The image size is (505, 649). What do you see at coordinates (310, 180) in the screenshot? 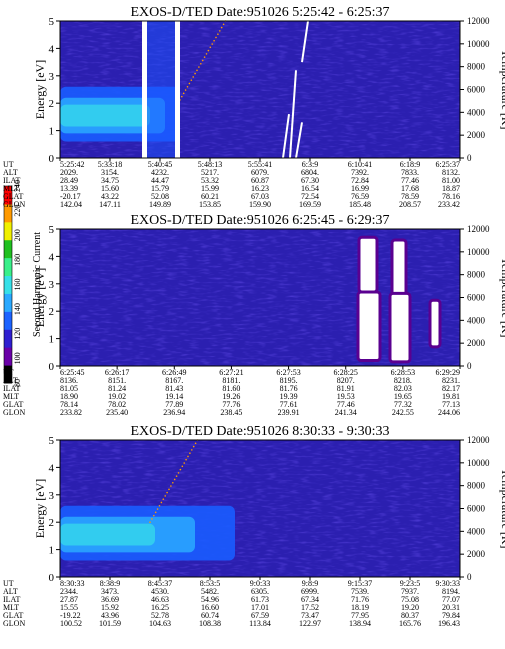
I see `row-value: 67.30` at bounding box center [310, 180].